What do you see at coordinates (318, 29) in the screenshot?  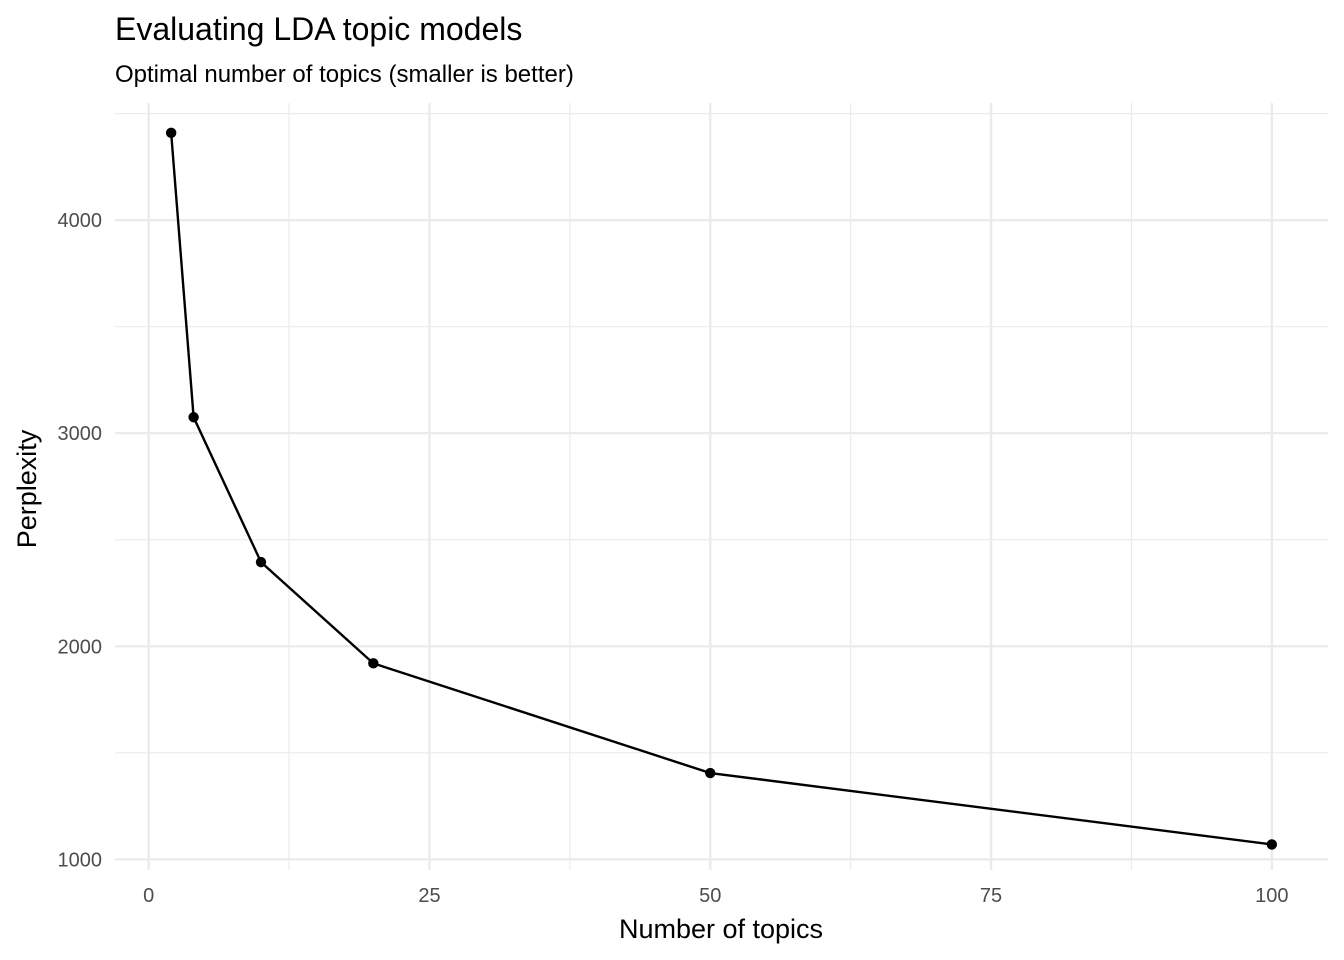 I see `chart-title: Evaluating LDA topic models` at bounding box center [318, 29].